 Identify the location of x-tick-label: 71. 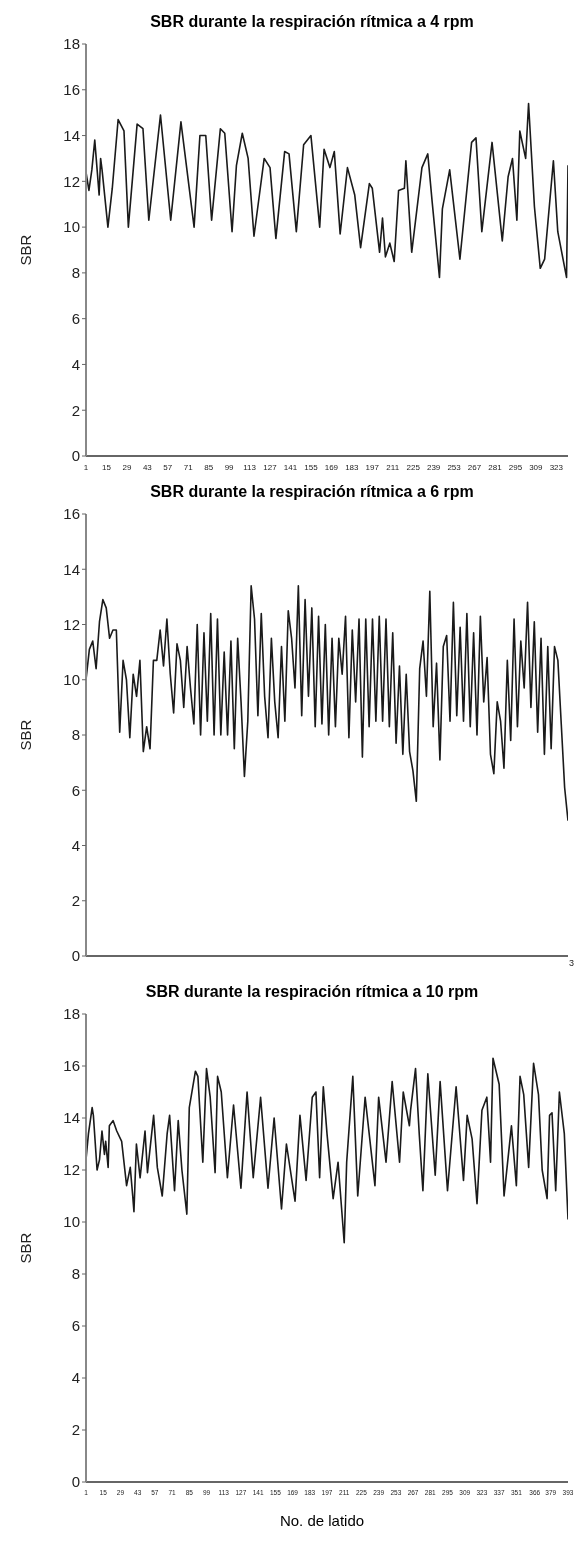
(188, 467).